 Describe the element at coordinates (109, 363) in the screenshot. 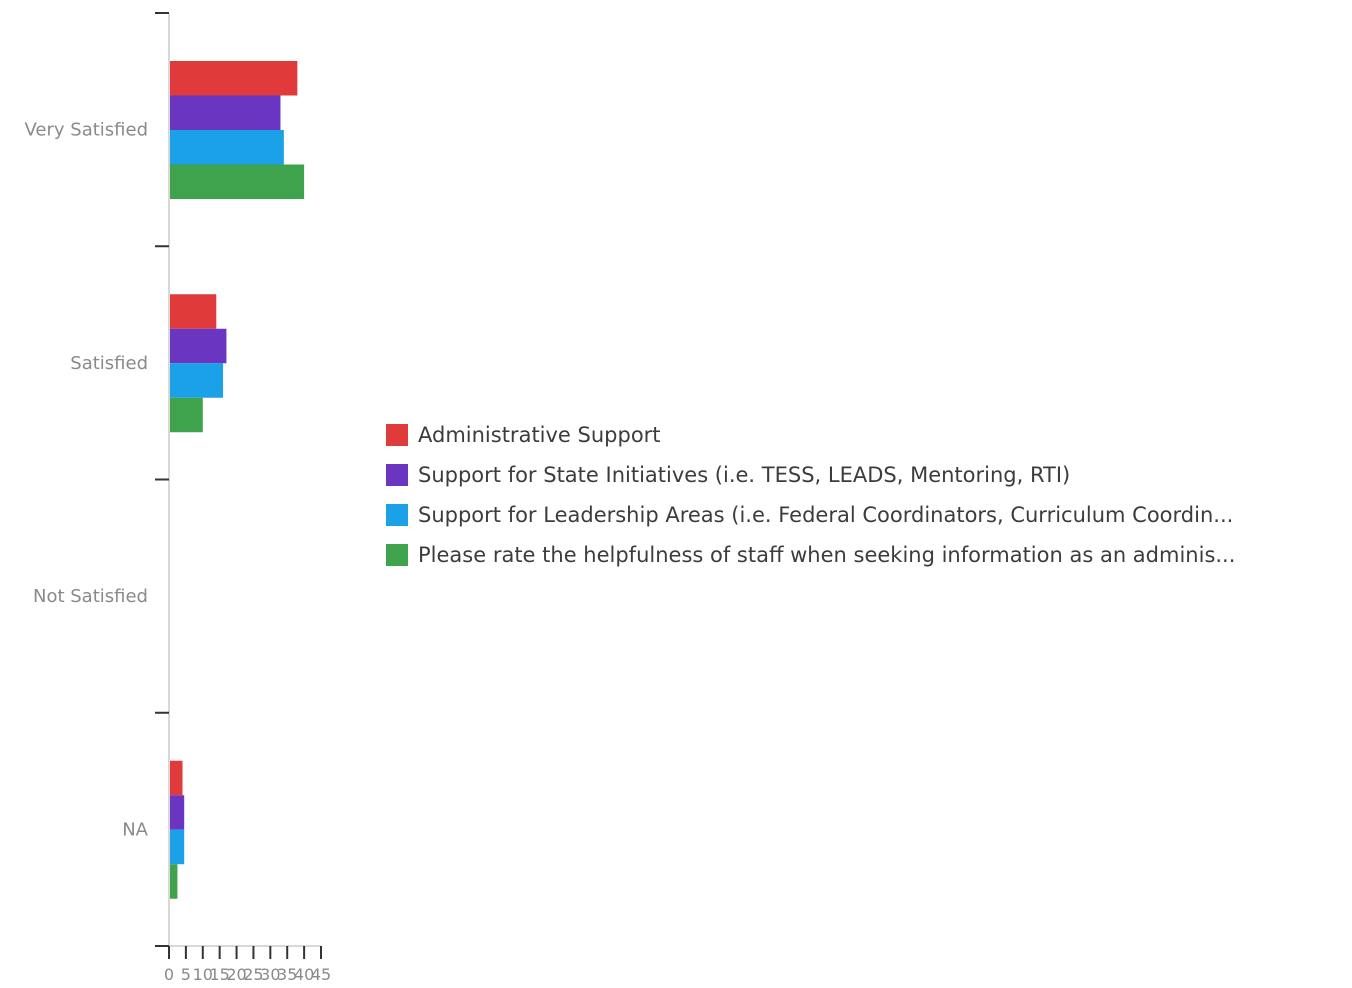

I see `category-label: Satisfied` at that location.